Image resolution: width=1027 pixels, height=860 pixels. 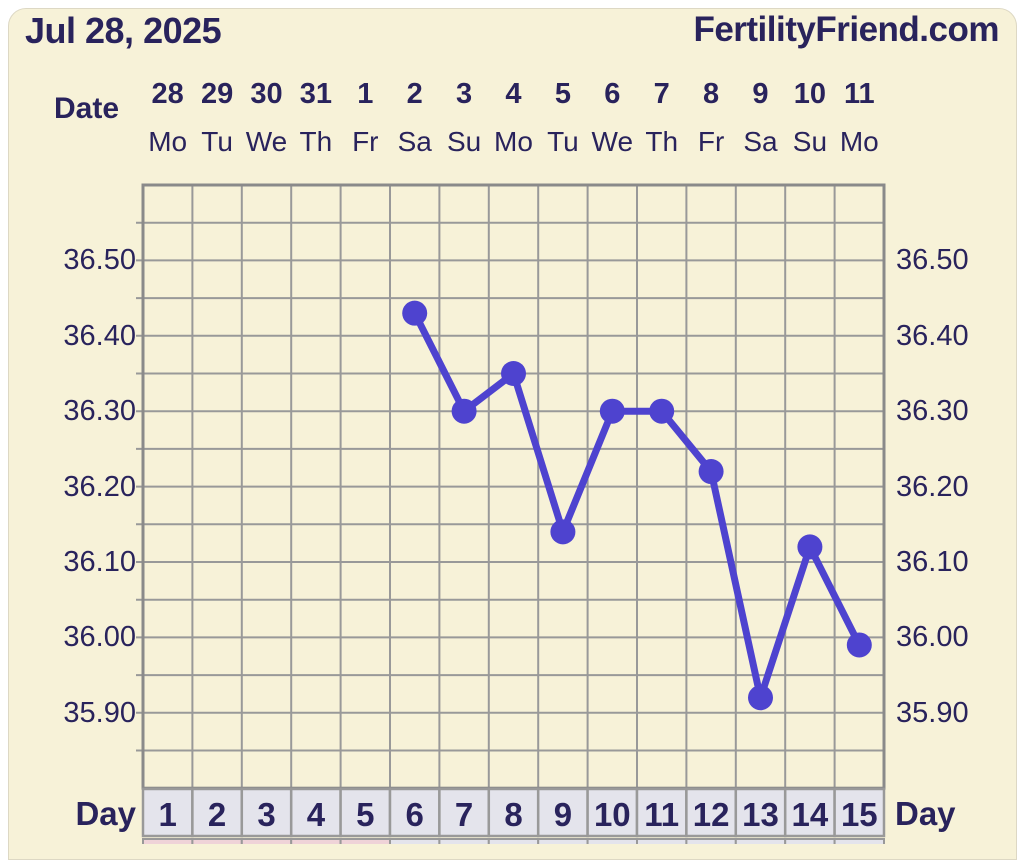 I want to click on date-label: 3, so click(x=464, y=94).